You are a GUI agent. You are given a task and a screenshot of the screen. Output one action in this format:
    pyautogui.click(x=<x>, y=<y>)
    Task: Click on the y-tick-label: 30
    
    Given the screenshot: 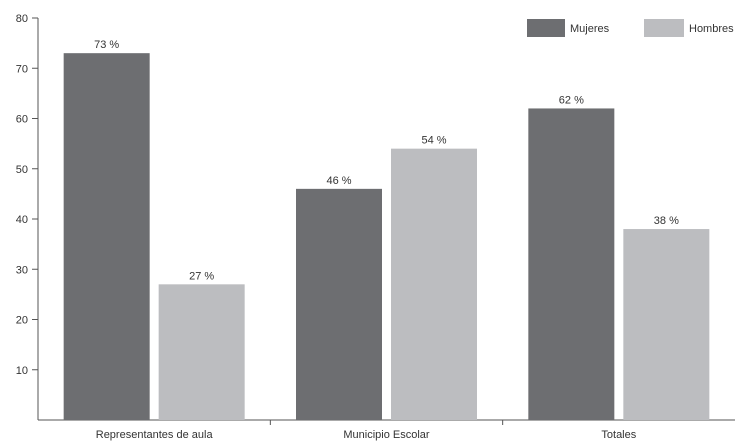 What is the action you would take?
    pyautogui.click(x=22, y=270)
    